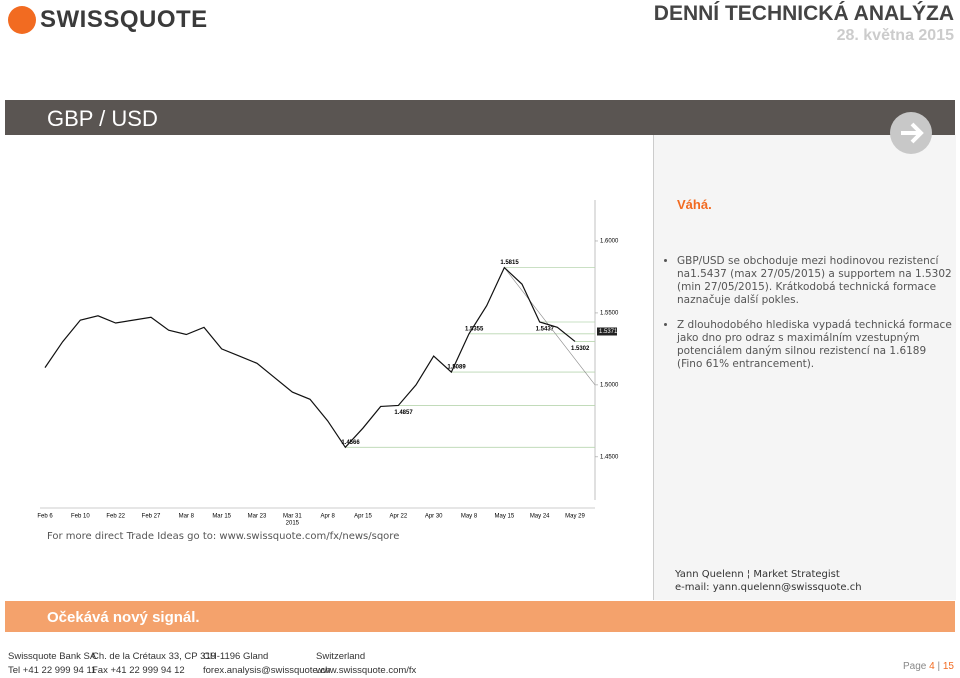 The image size is (960, 678). I want to click on footer-text: Ch. de la Crétaux 33, CP 319, so click(154, 656).